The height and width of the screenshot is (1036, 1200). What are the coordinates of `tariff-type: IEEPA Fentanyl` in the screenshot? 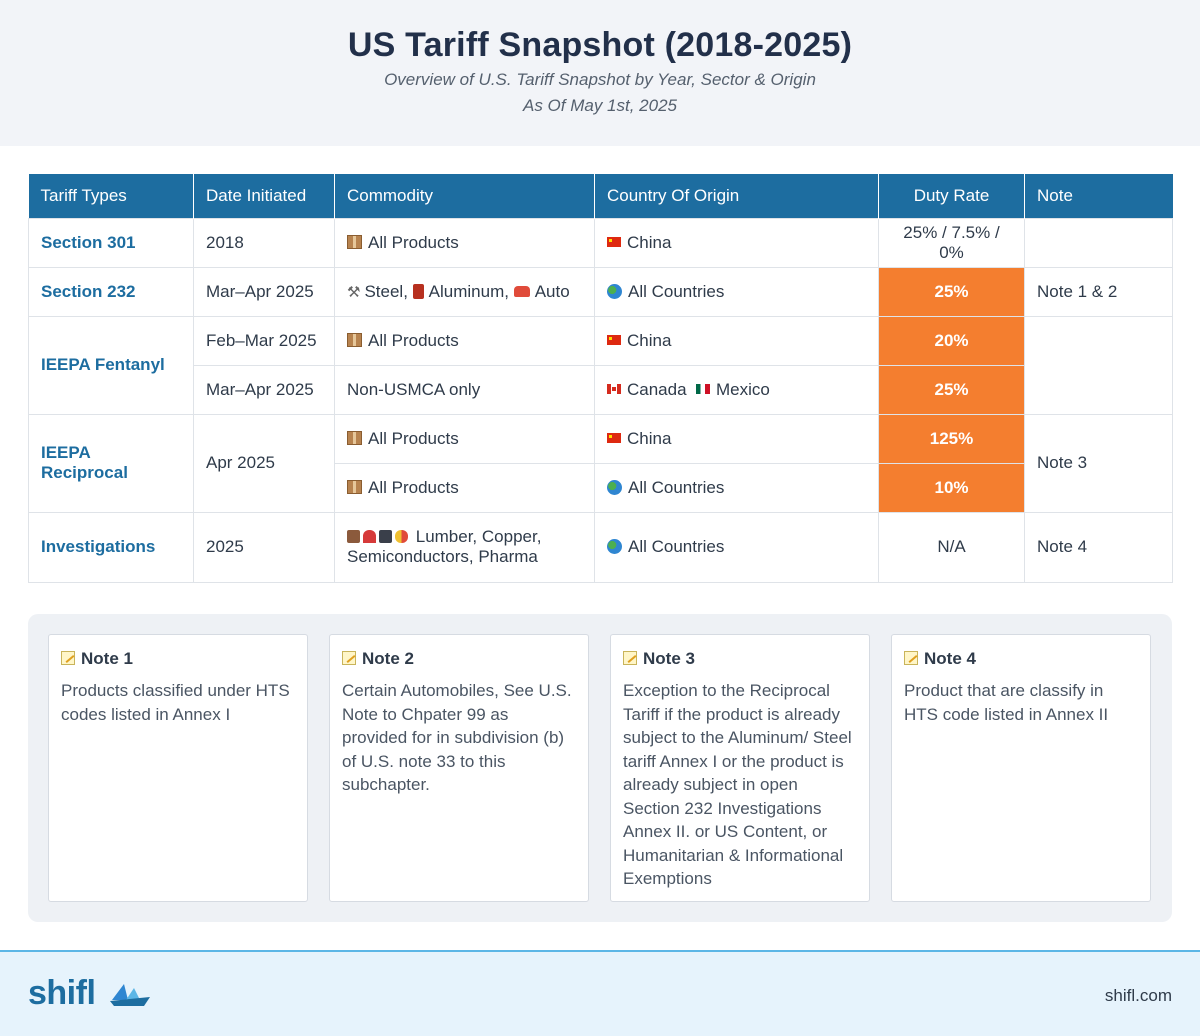 It's located at (111, 365).